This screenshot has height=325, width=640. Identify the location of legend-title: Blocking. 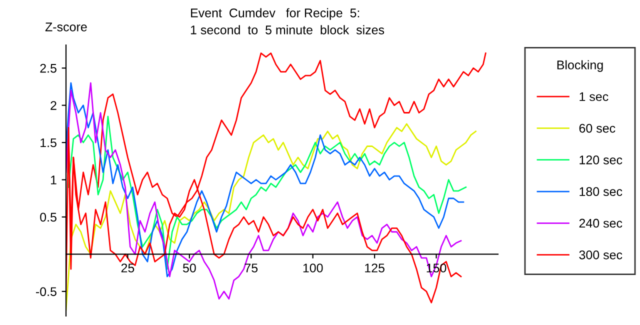
(580, 66).